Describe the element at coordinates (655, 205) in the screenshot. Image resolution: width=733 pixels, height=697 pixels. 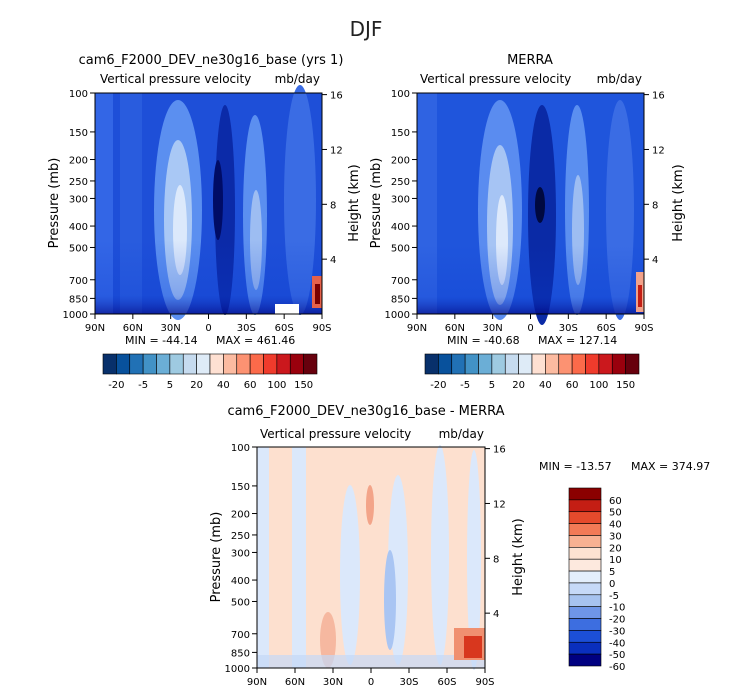
I see `y2tick-label: 8` at that location.